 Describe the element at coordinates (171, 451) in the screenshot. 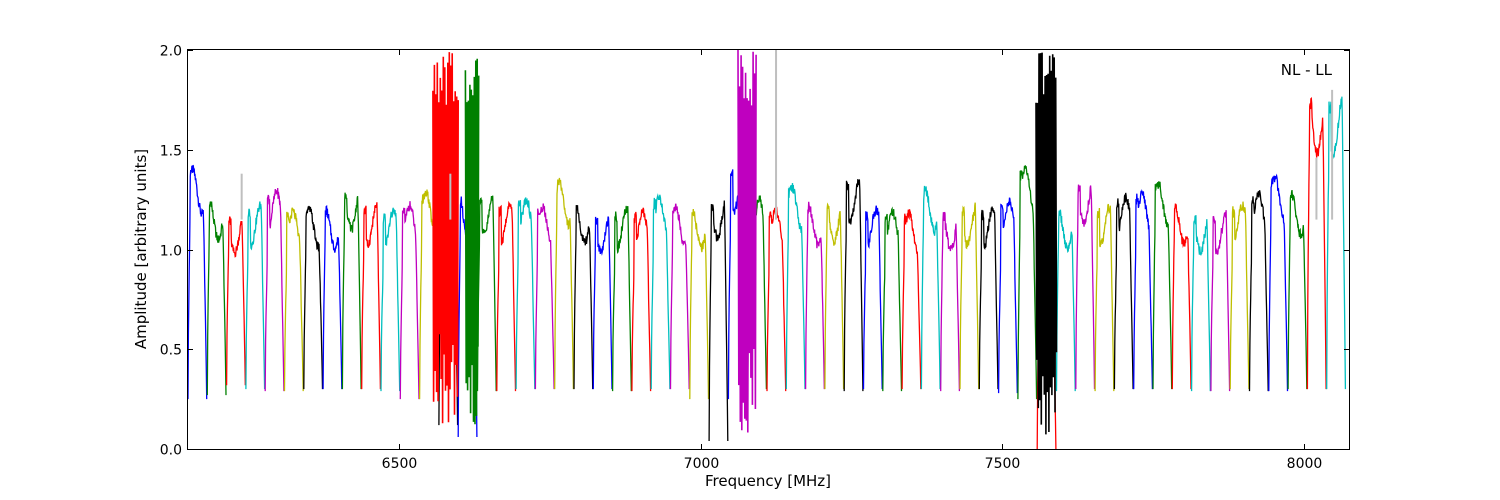

I see `y-tick-label: 0.0` at that location.